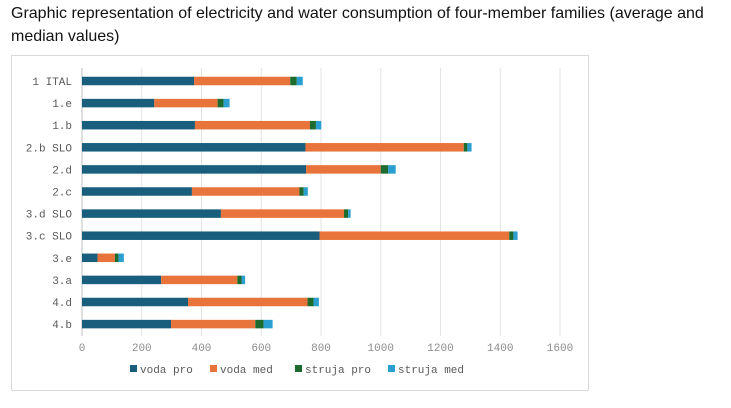 This screenshot has width=731, height=408. What do you see at coordinates (62, 127) in the screenshot?
I see `category-label: 1.b` at bounding box center [62, 127].